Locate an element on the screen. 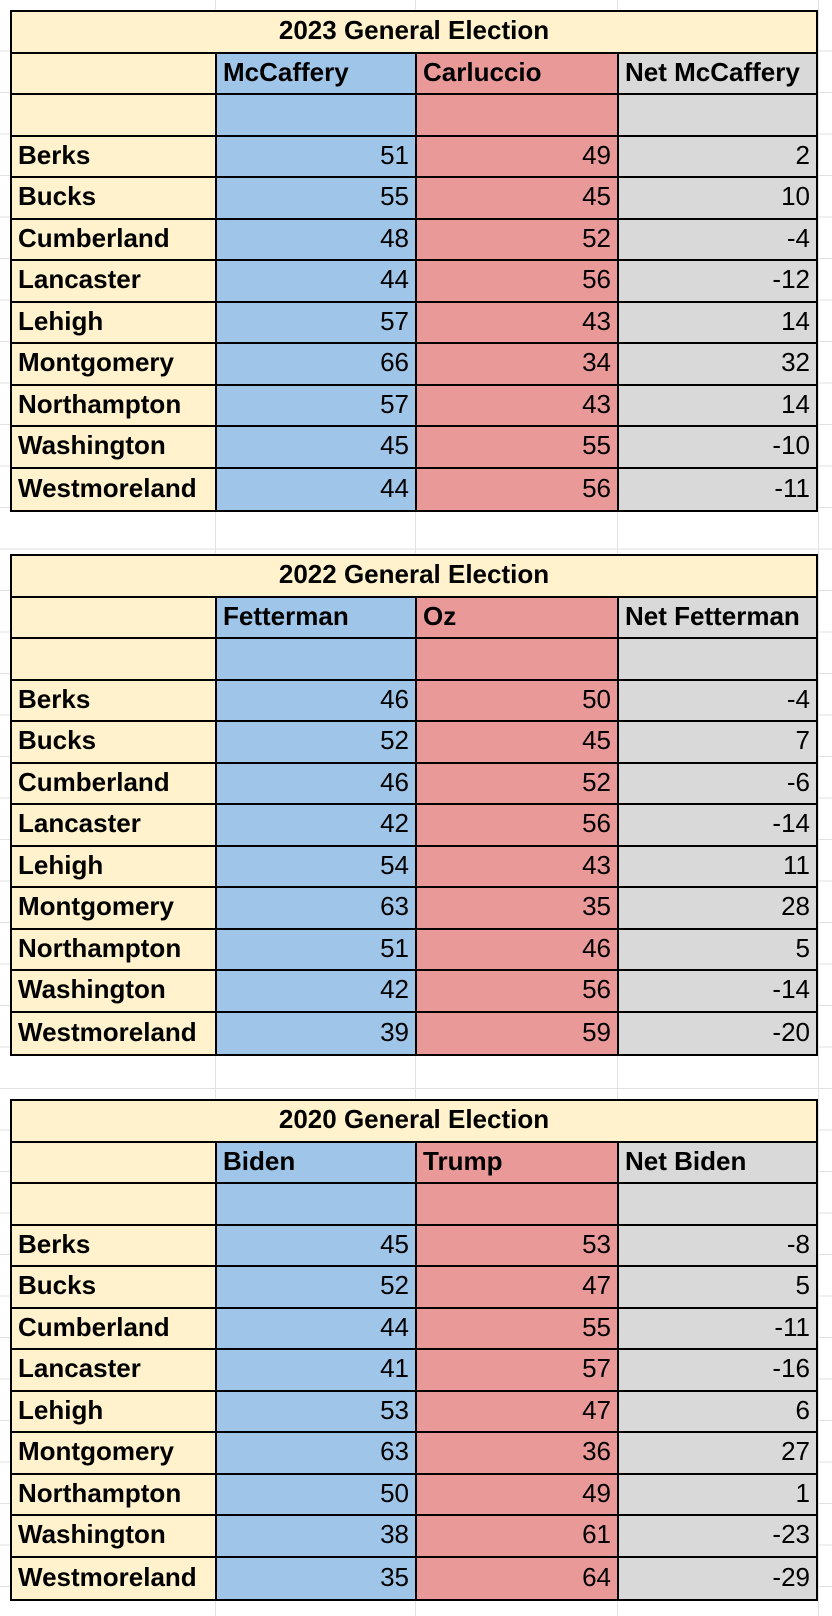 The height and width of the screenshot is (1616, 832). rep-value-cell: 34 is located at coordinates (518, 365).